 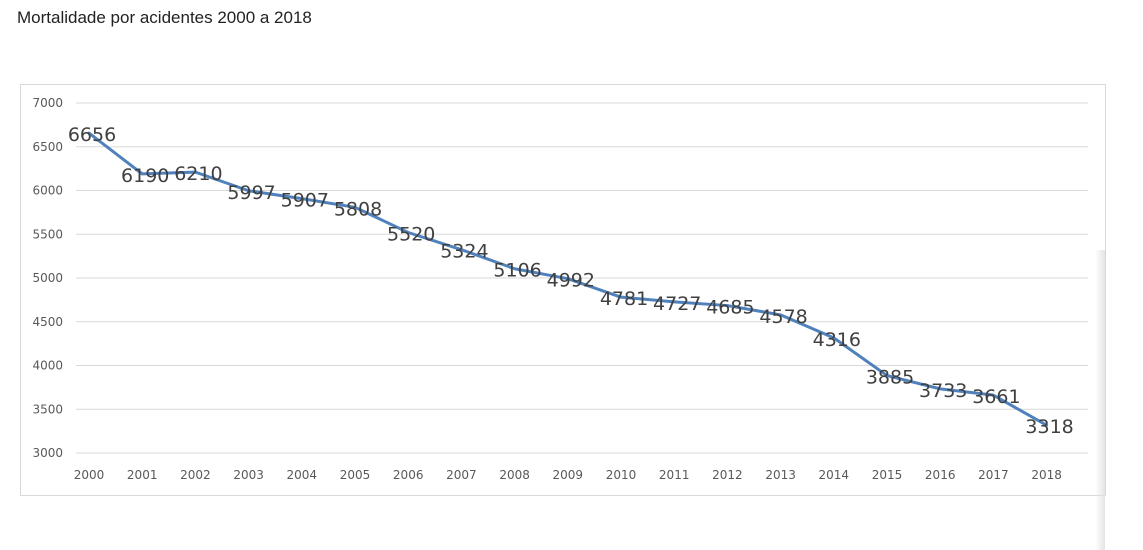 I want to click on x-tick-label: 2005, so click(x=355, y=475).